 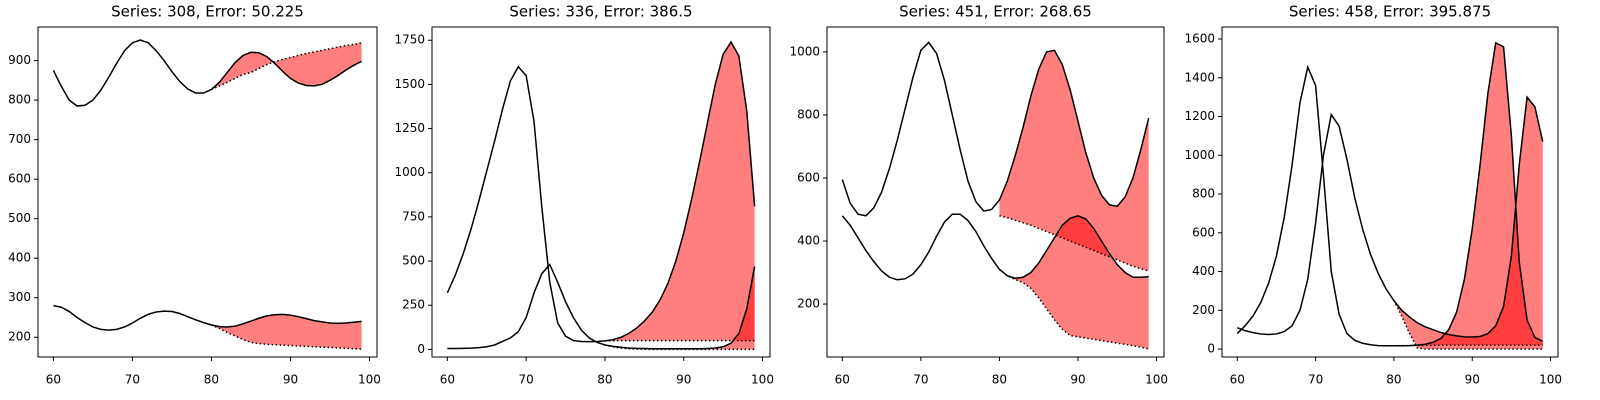 What do you see at coordinates (600, 12) in the screenshot?
I see `subplot-title: Series: 336, Error: 386.5` at bounding box center [600, 12].